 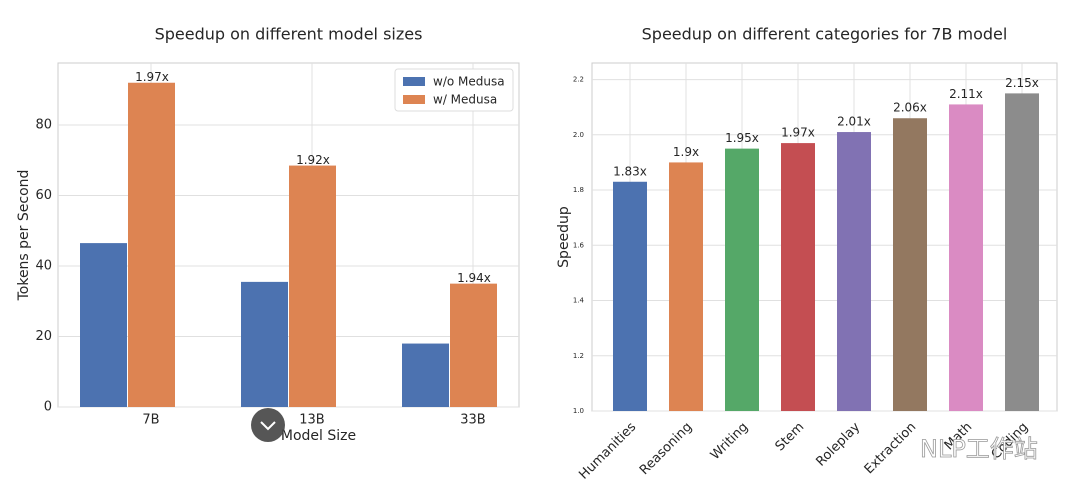 What do you see at coordinates (729, 441) in the screenshot?
I see `x-tick-label: Writing` at bounding box center [729, 441].